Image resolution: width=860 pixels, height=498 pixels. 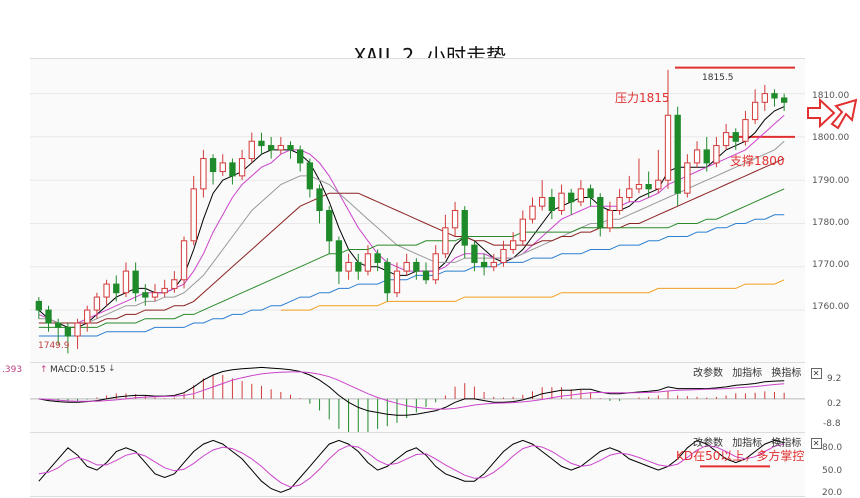 I want to click on kd-k-line, so click(x=411, y=466).